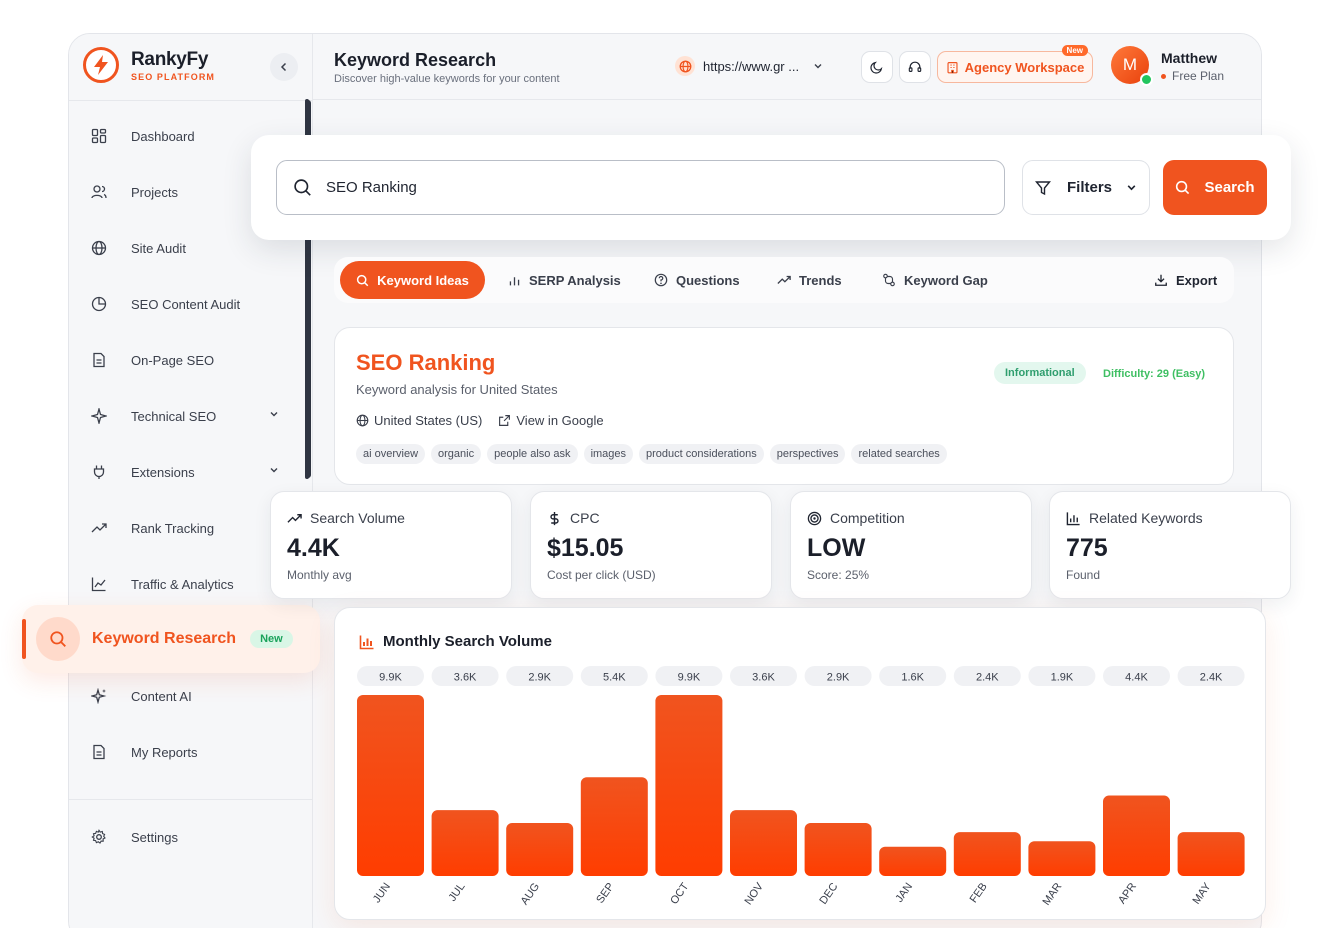  I want to click on tab-label: Questions, so click(708, 280).